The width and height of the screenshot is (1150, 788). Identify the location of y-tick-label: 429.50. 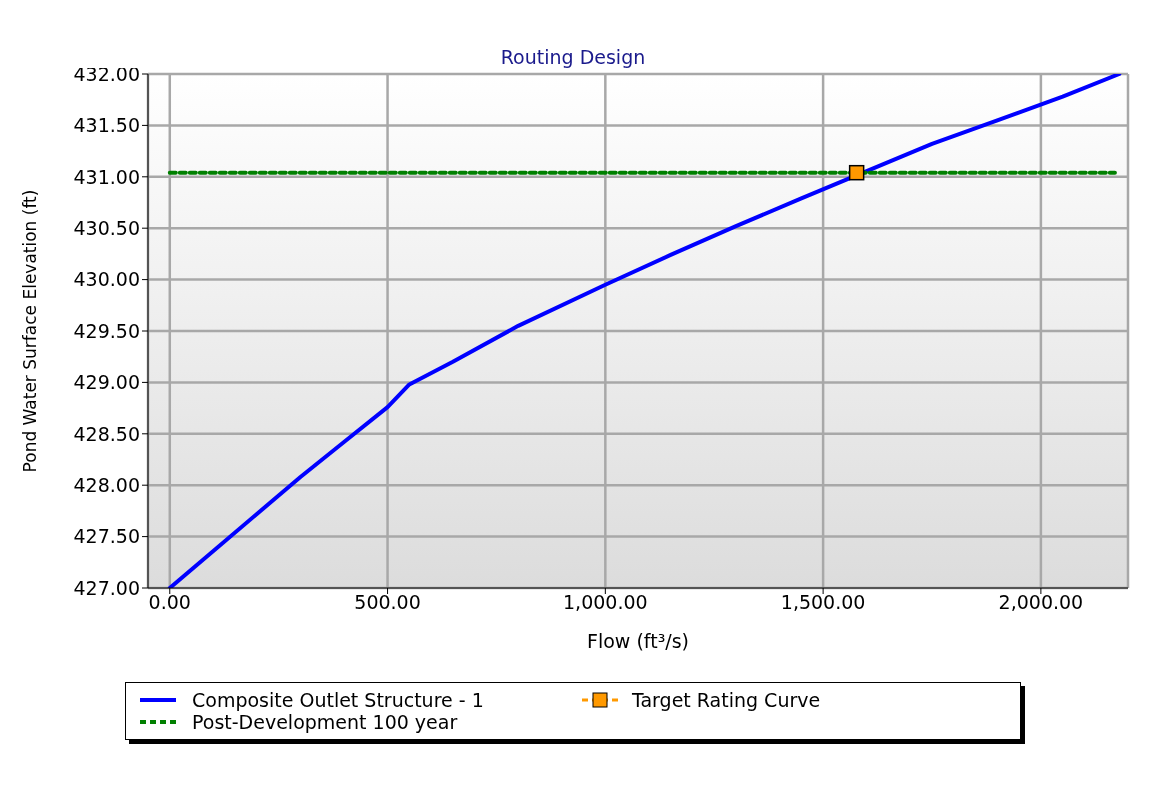
(106, 330).